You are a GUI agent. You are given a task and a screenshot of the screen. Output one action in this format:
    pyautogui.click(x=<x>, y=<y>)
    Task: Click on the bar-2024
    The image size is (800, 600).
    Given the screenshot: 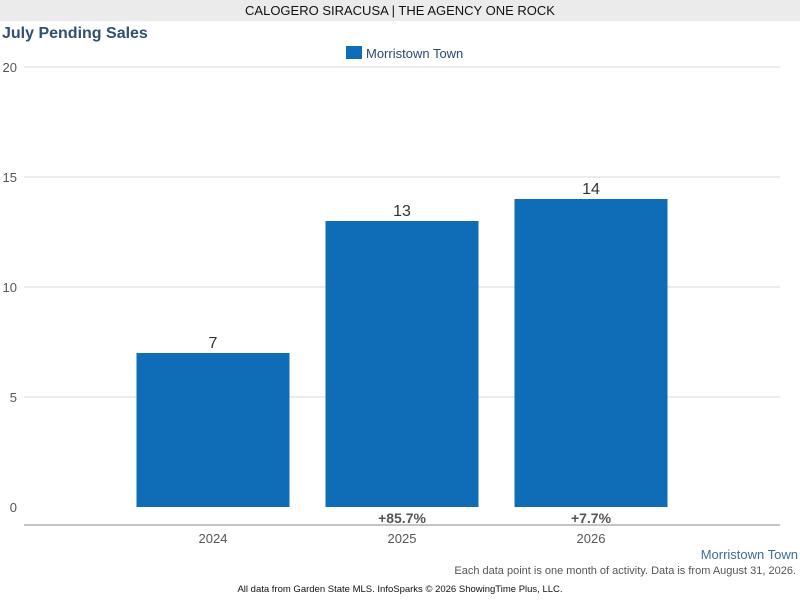 What is the action you would take?
    pyautogui.click(x=213, y=430)
    